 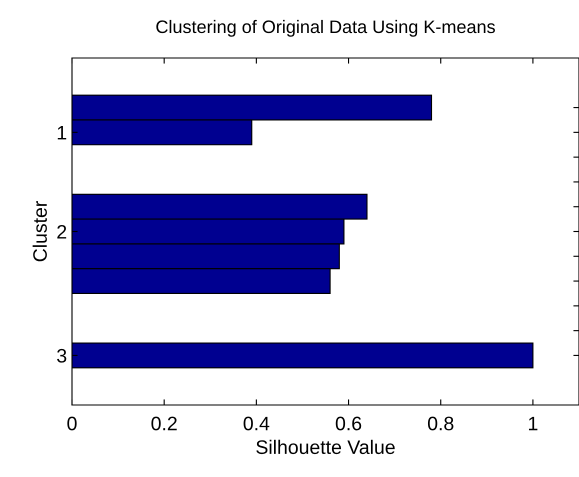 I want to click on x-tick-label: 0.8, so click(x=441, y=423).